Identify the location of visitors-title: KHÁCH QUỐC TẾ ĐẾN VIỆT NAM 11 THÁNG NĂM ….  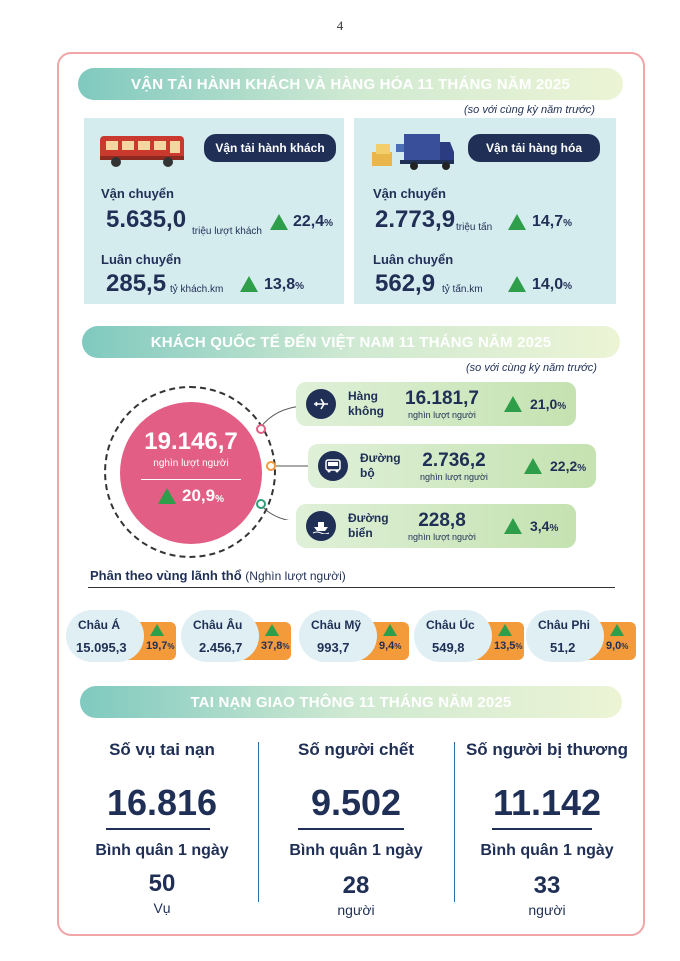
(351, 342).